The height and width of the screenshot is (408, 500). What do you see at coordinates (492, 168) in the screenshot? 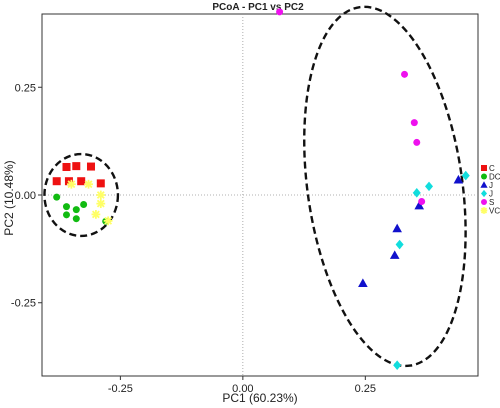
I see `legend-label-c: C` at bounding box center [492, 168].